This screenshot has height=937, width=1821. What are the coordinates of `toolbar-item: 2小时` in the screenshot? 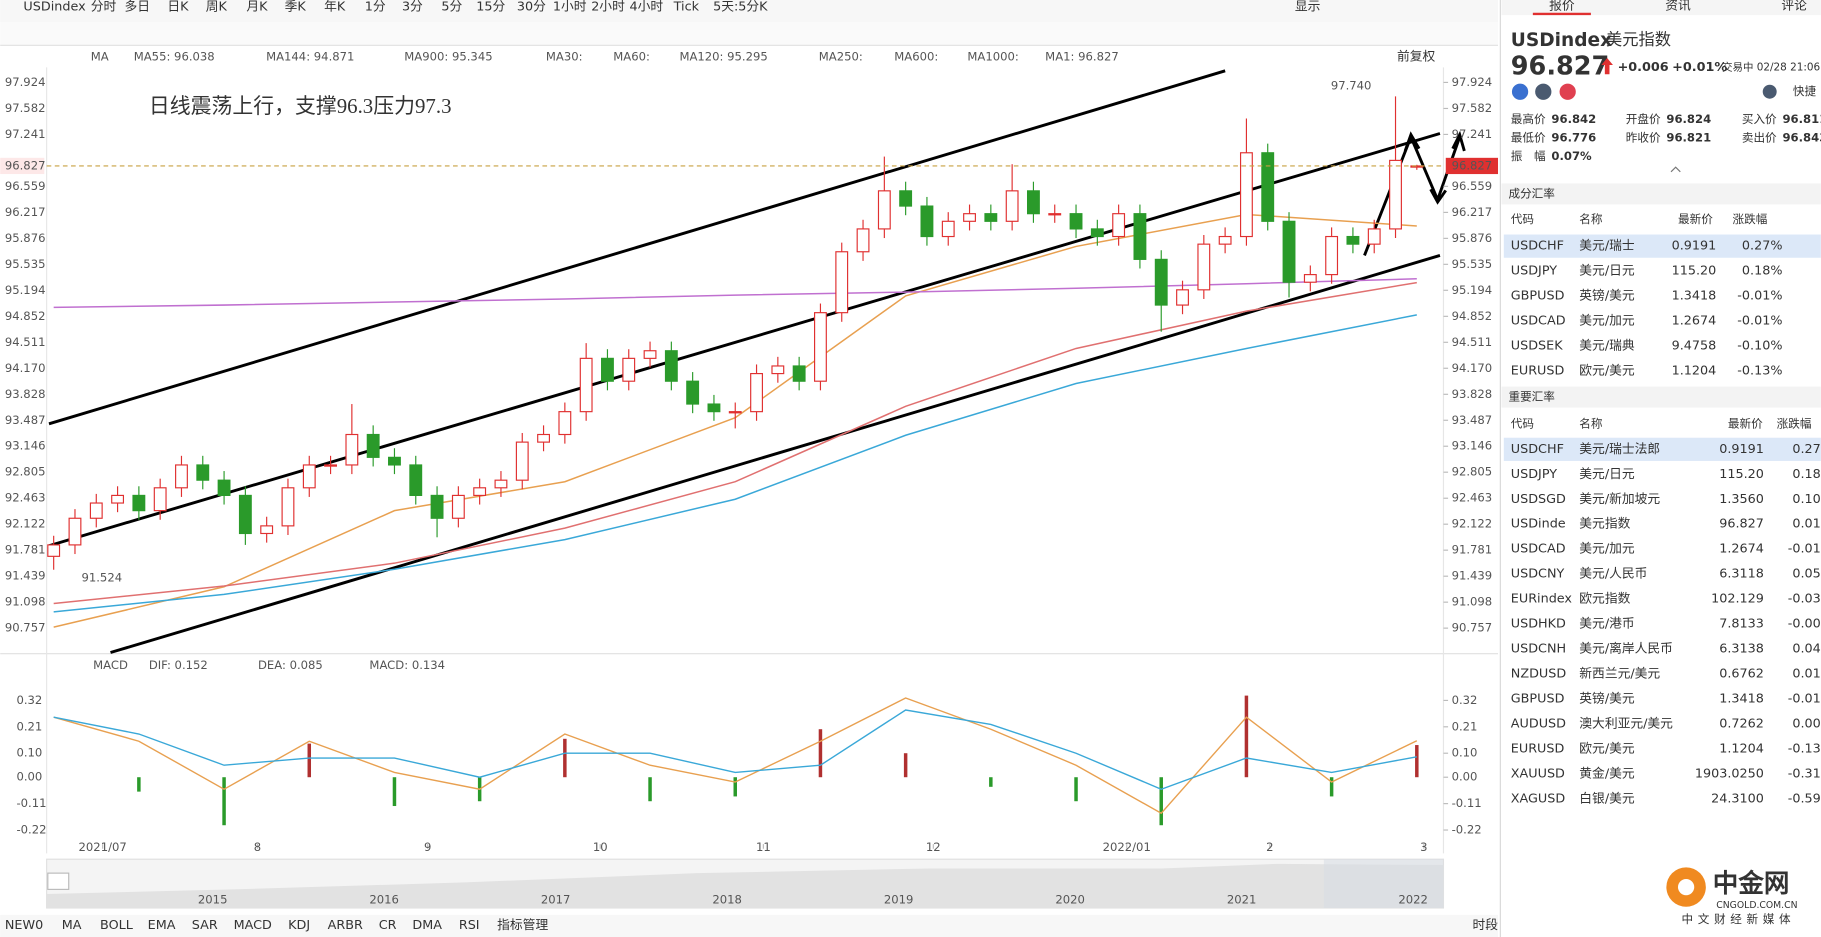 It's located at (608, 7).